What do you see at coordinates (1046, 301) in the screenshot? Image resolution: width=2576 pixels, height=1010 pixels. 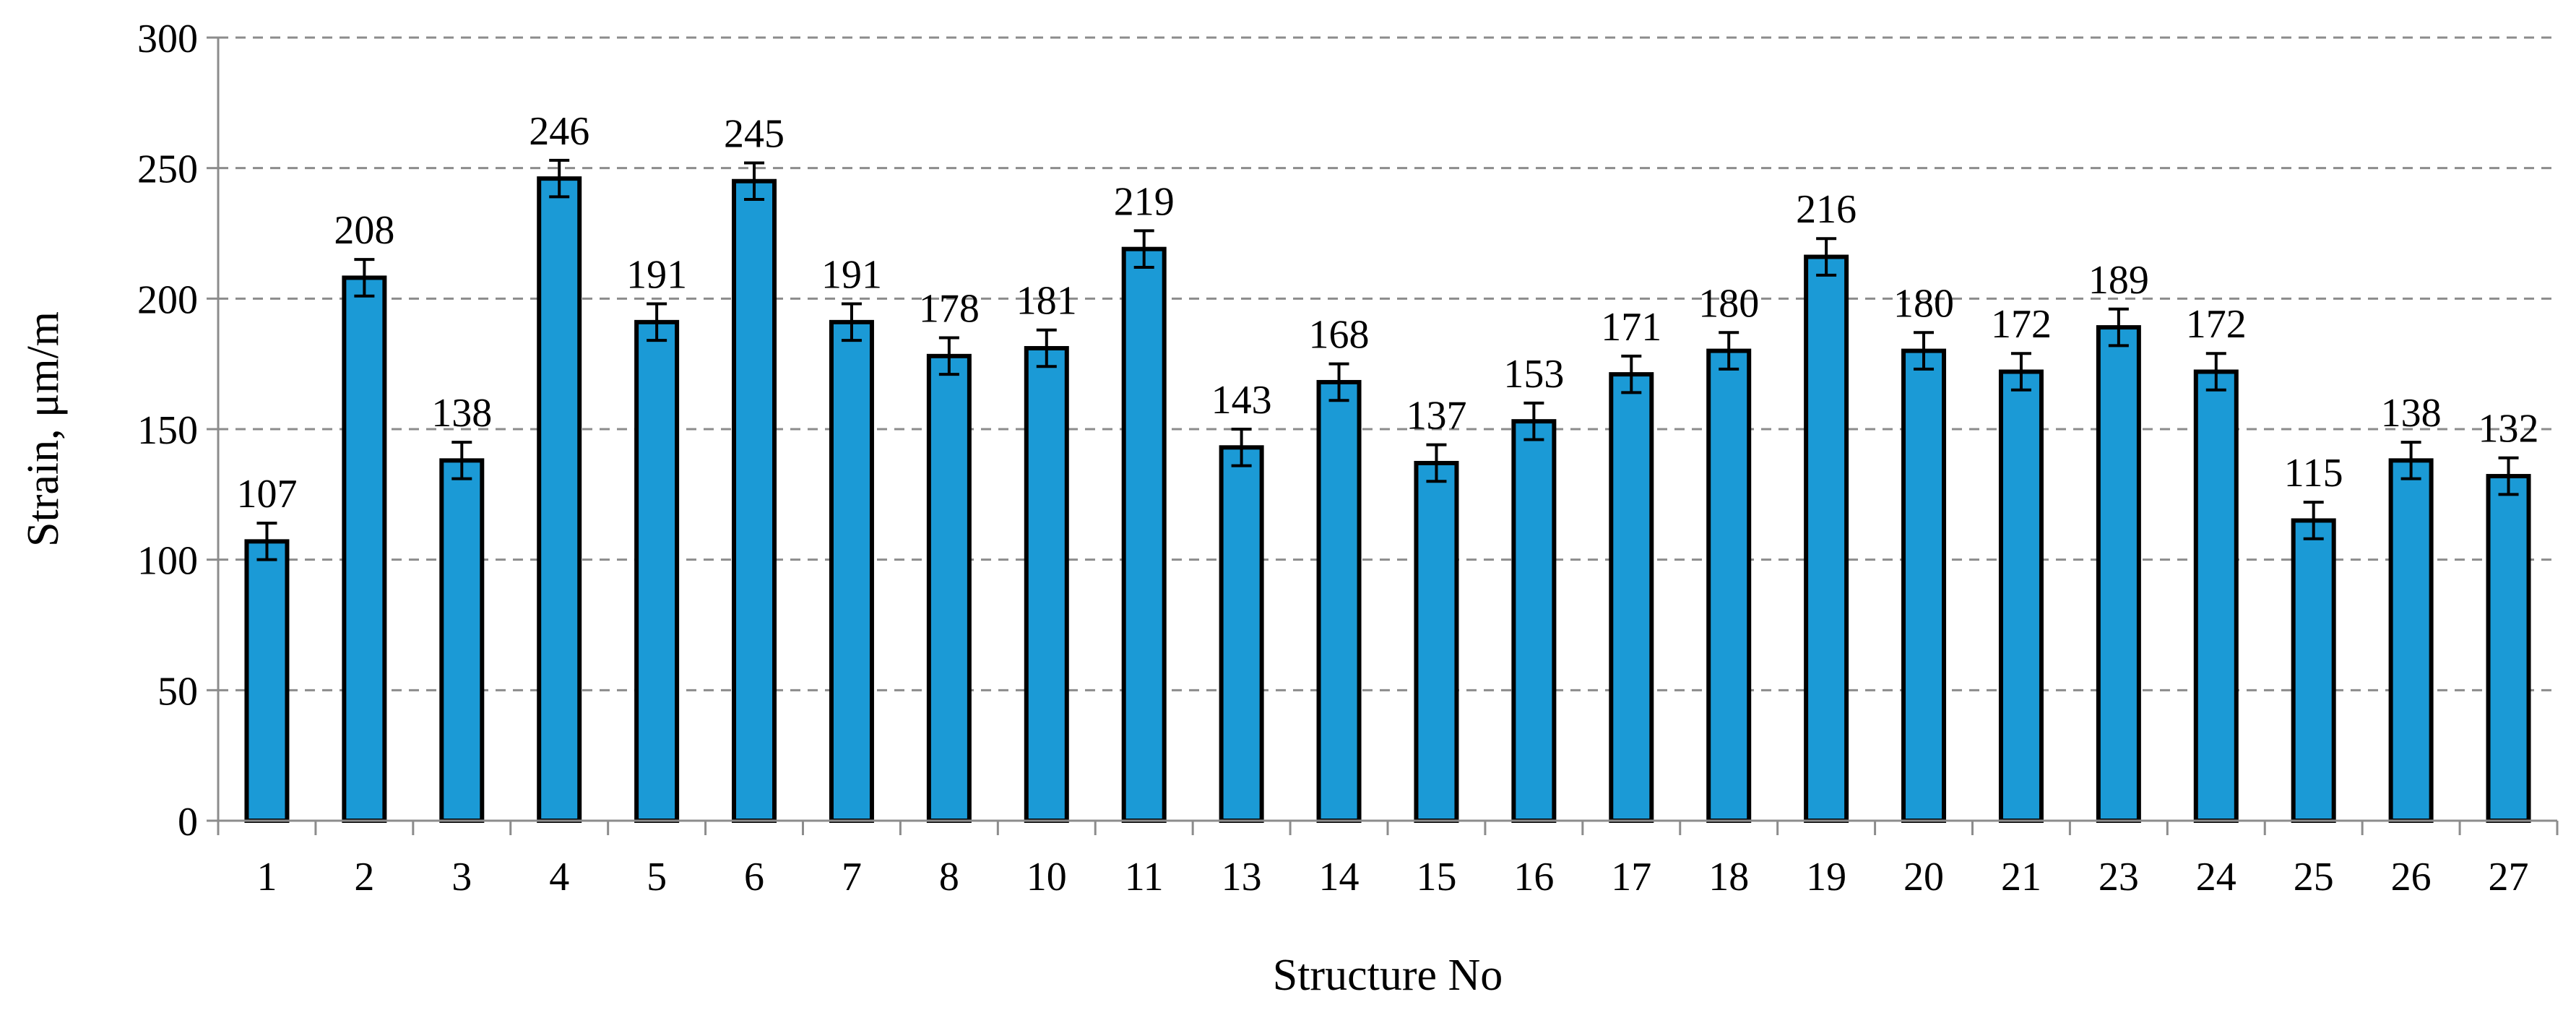 I see `data-label: 181` at bounding box center [1046, 301].